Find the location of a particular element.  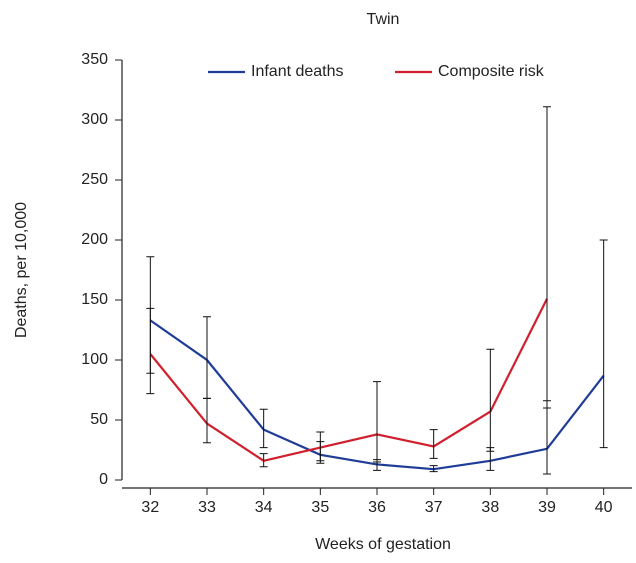

legend-label: Infant deaths is located at coordinates (297, 71).